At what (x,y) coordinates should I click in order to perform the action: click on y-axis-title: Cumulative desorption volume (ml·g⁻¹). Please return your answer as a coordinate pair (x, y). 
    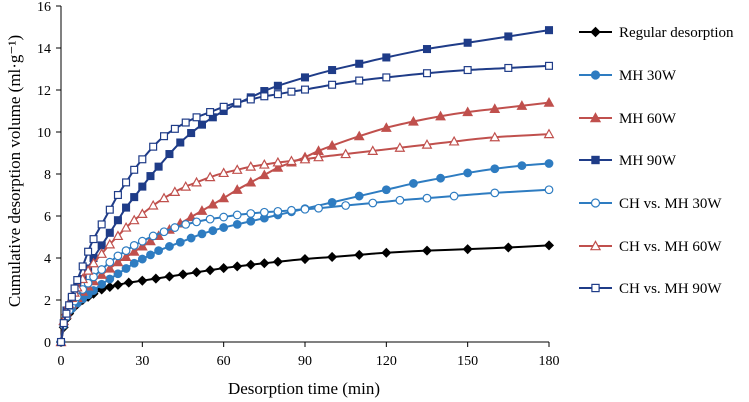
    Looking at the image, I should click on (14, 171).